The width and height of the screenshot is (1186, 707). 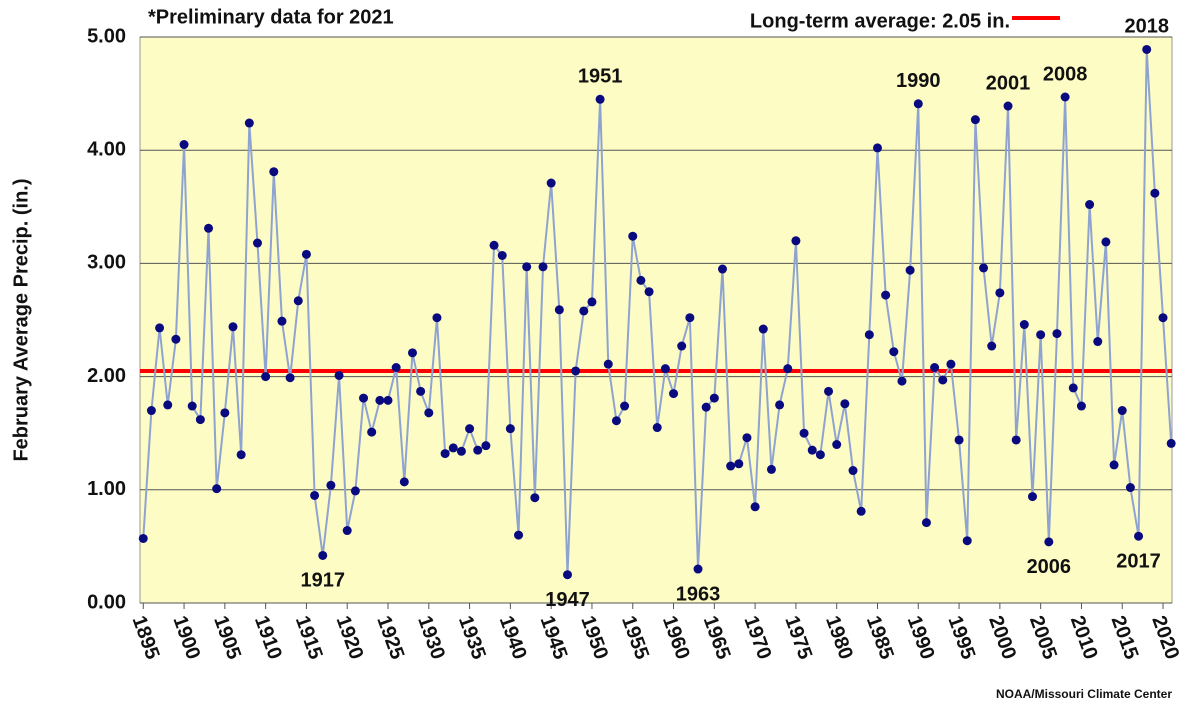 I want to click on x-tick-label: 1975, so click(x=798, y=637).